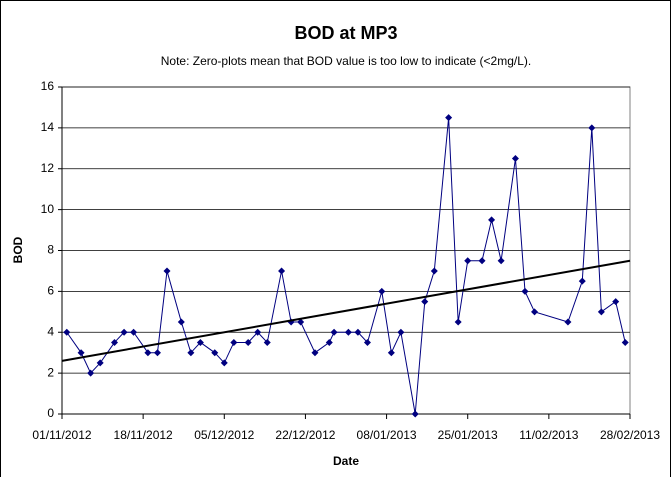 Image resolution: width=672 pixels, height=477 pixels. I want to click on x-tick-label: 18/11/2012, so click(143, 435).